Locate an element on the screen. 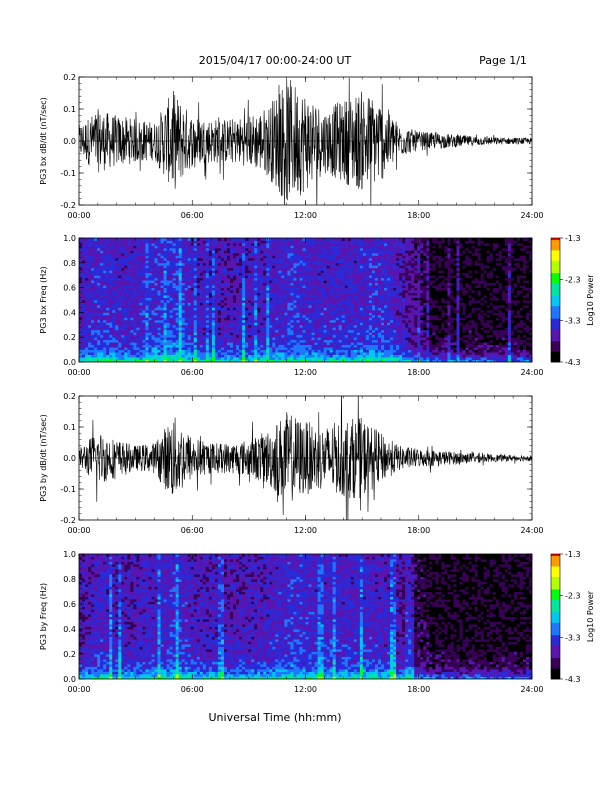  y-axis-label: PG3 bx Freq (Hz) is located at coordinates (43, 299).